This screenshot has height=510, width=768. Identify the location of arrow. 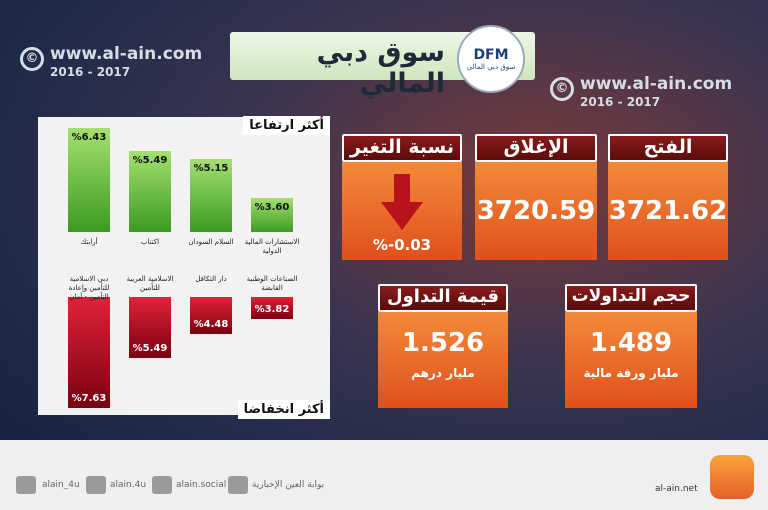
(402, 202).